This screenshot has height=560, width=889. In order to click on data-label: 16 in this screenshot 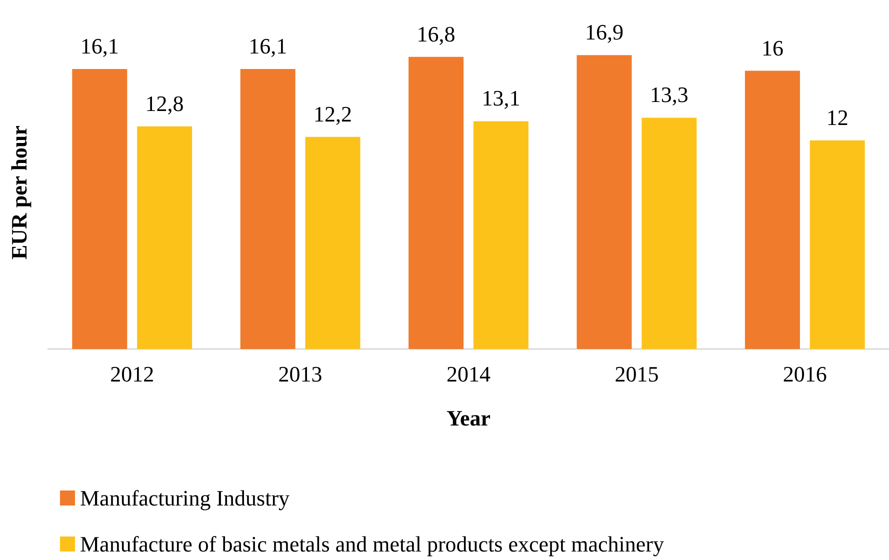, I will do `click(772, 47)`.